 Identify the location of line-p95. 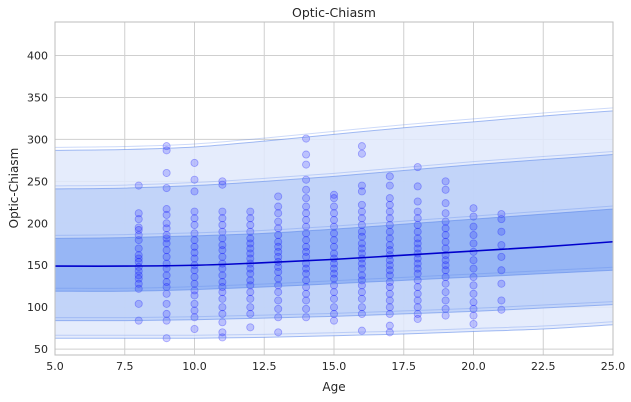
(334, 172).